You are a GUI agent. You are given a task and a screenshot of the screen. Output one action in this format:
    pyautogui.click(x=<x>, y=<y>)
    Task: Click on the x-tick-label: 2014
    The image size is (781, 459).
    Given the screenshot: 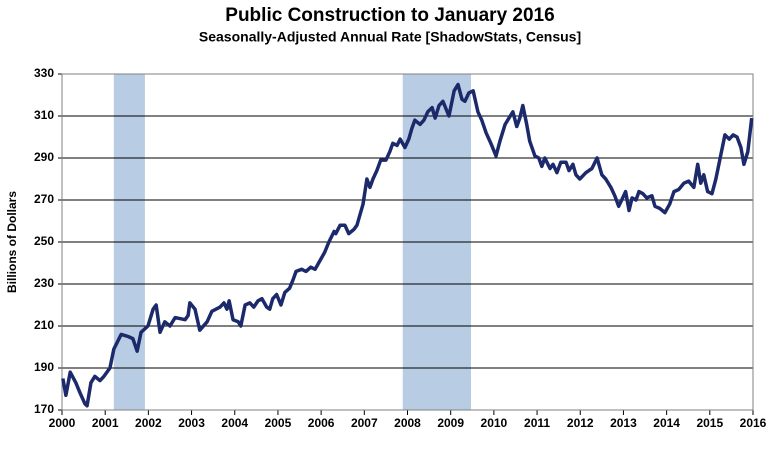 What is the action you would take?
    pyautogui.click(x=666, y=423)
    